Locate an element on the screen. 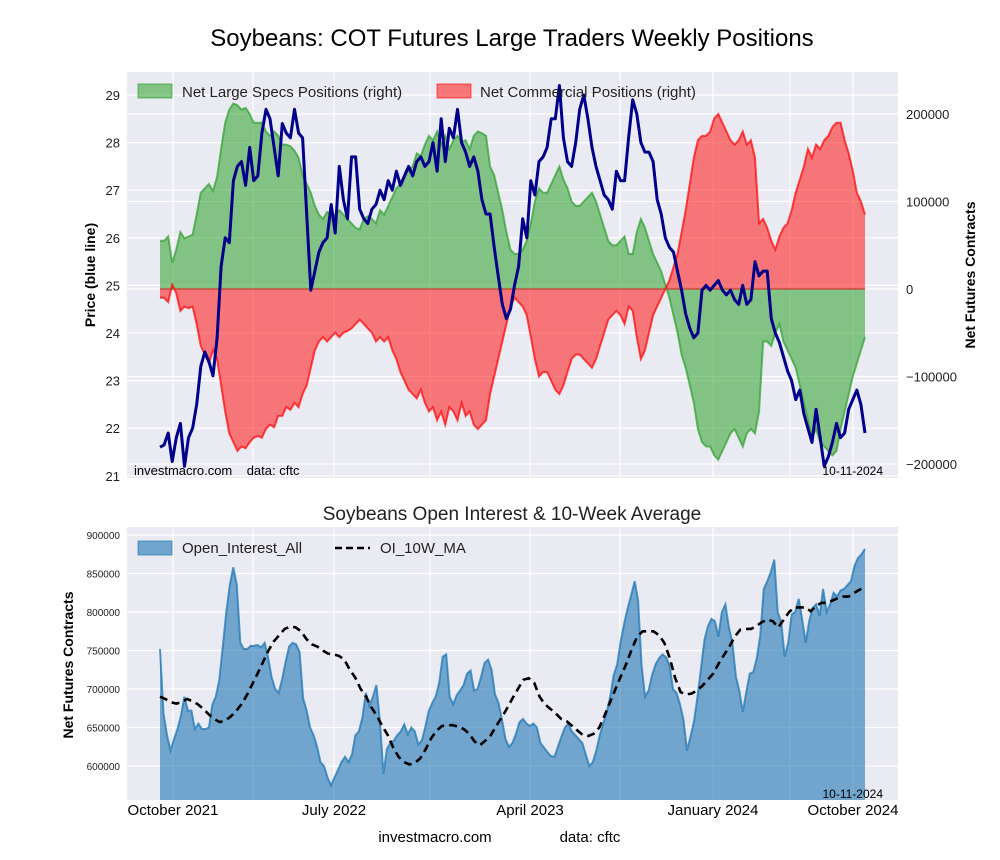 Image resolution: width=1000 pixels, height=860 pixels. legend-label-open-interest: Open_Interest_All is located at coordinates (242, 548).